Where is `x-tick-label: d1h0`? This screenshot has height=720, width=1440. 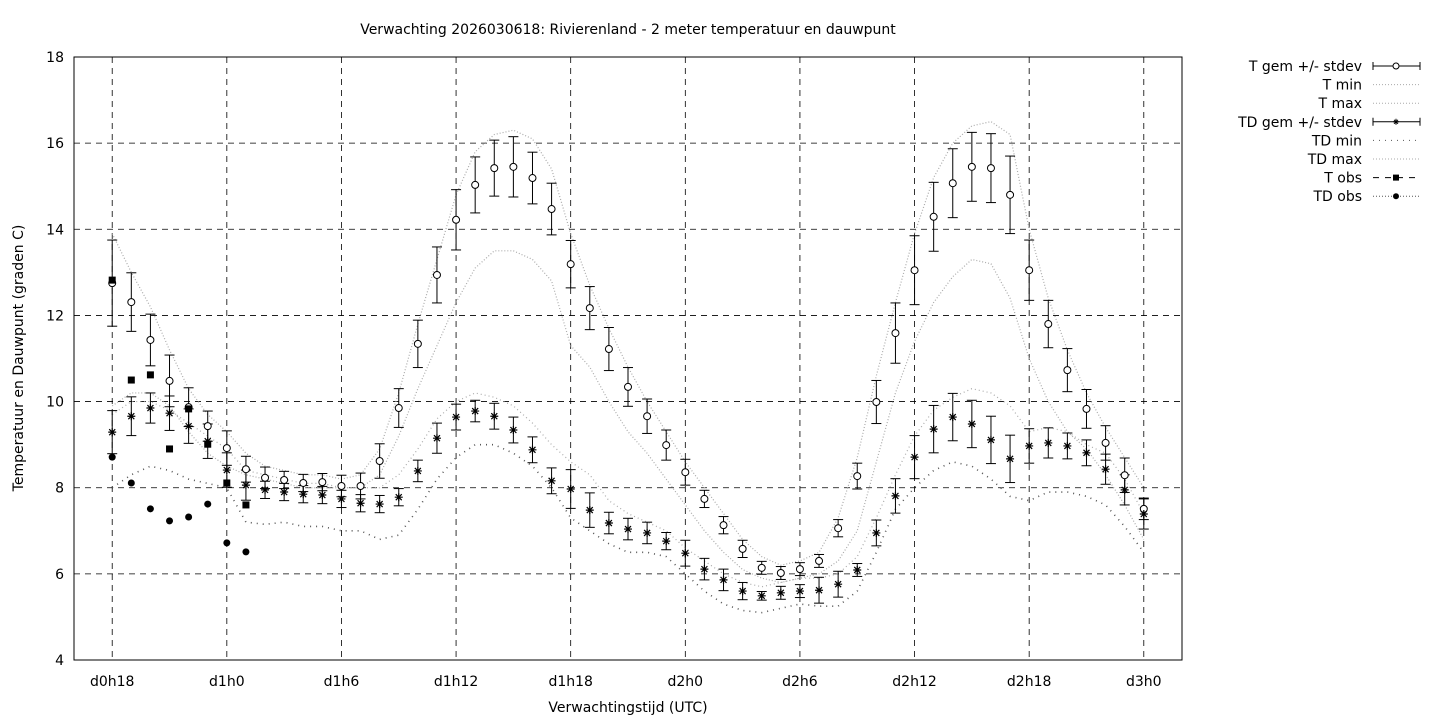 x-tick-label: d1h0 is located at coordinates (227, 682).